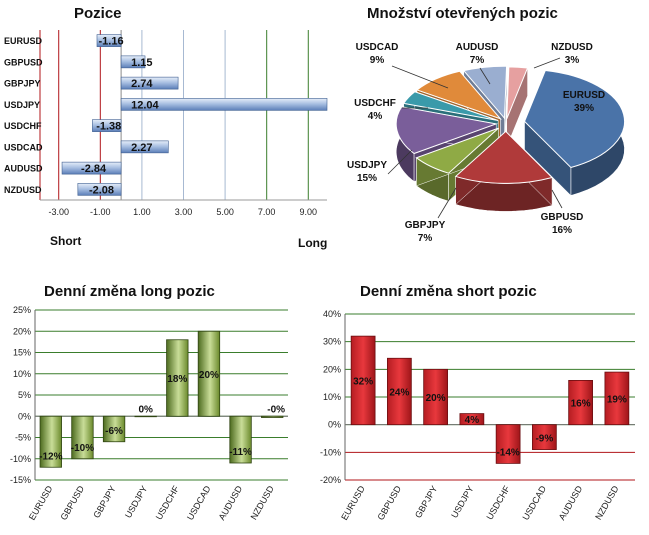  What do you see at coordinates (20, 480) in the screenshot?
I see `y-tick-label: -15%` at bounding box center [20, 480].